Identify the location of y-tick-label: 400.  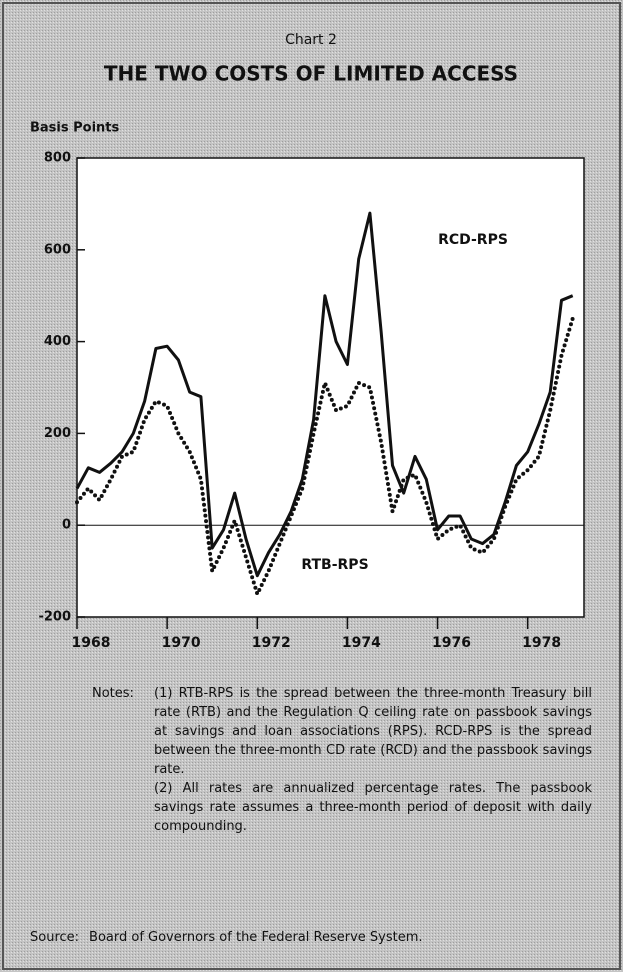
(57, 341).